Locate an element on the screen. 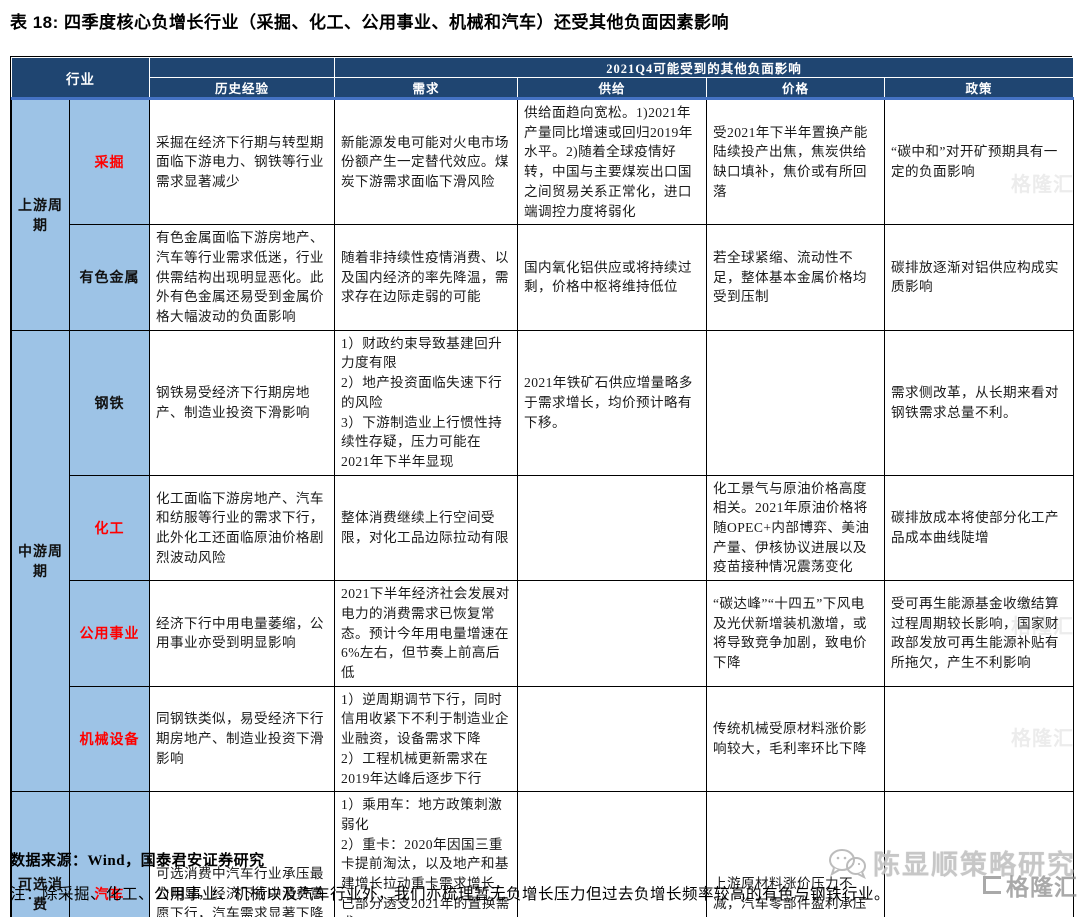  industry-label: 采掘 is located at coordinates (109, 161).